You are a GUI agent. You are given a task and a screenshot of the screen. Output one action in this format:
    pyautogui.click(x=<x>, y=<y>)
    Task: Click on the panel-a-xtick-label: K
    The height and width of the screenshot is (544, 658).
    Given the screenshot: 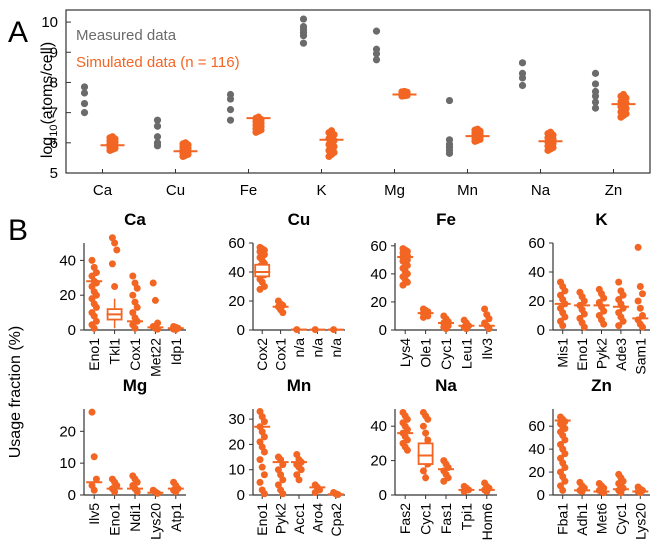 What is the action you would take?
    pyautogui.click(x=321, y=190)
    